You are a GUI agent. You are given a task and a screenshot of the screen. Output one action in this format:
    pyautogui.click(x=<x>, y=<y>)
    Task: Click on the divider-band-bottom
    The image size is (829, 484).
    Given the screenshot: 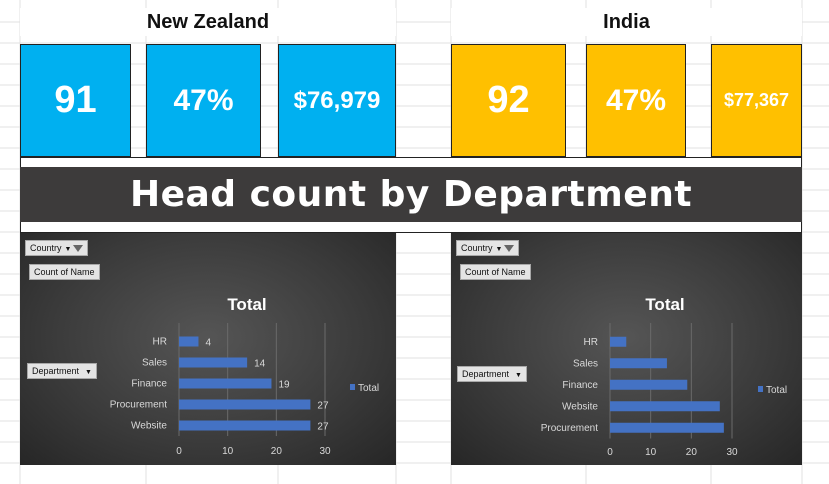 What is the action you would take?
    pyautogui.click(x=411, y=227)
    